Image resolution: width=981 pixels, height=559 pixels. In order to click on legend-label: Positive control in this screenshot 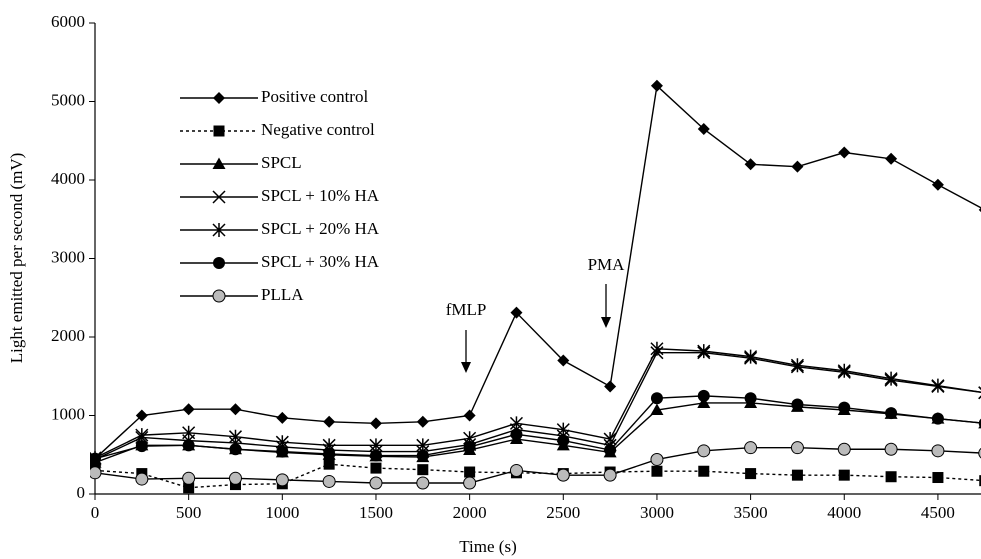, I will do `click(314, 96)`.